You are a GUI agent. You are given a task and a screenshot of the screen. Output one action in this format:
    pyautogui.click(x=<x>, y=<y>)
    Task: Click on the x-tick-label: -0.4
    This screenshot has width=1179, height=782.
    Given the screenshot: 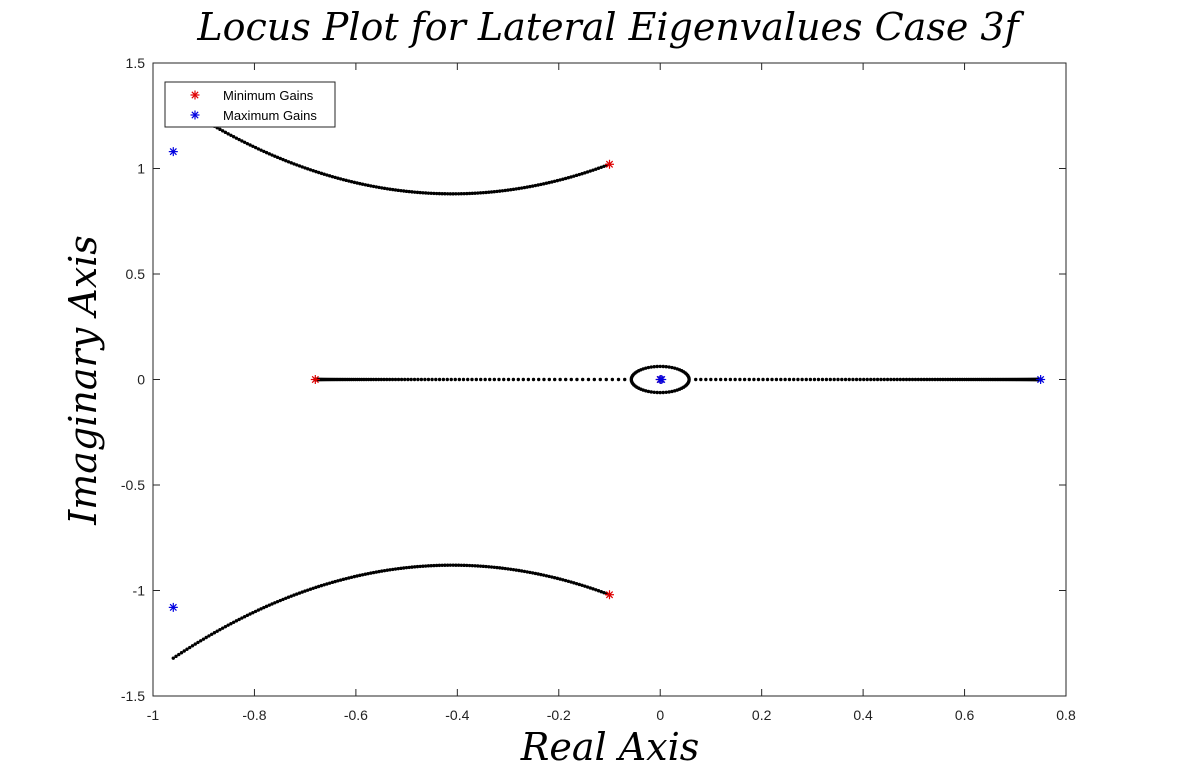 What is the action you would take?
    pyautogui.click(x=457, y=715)
    